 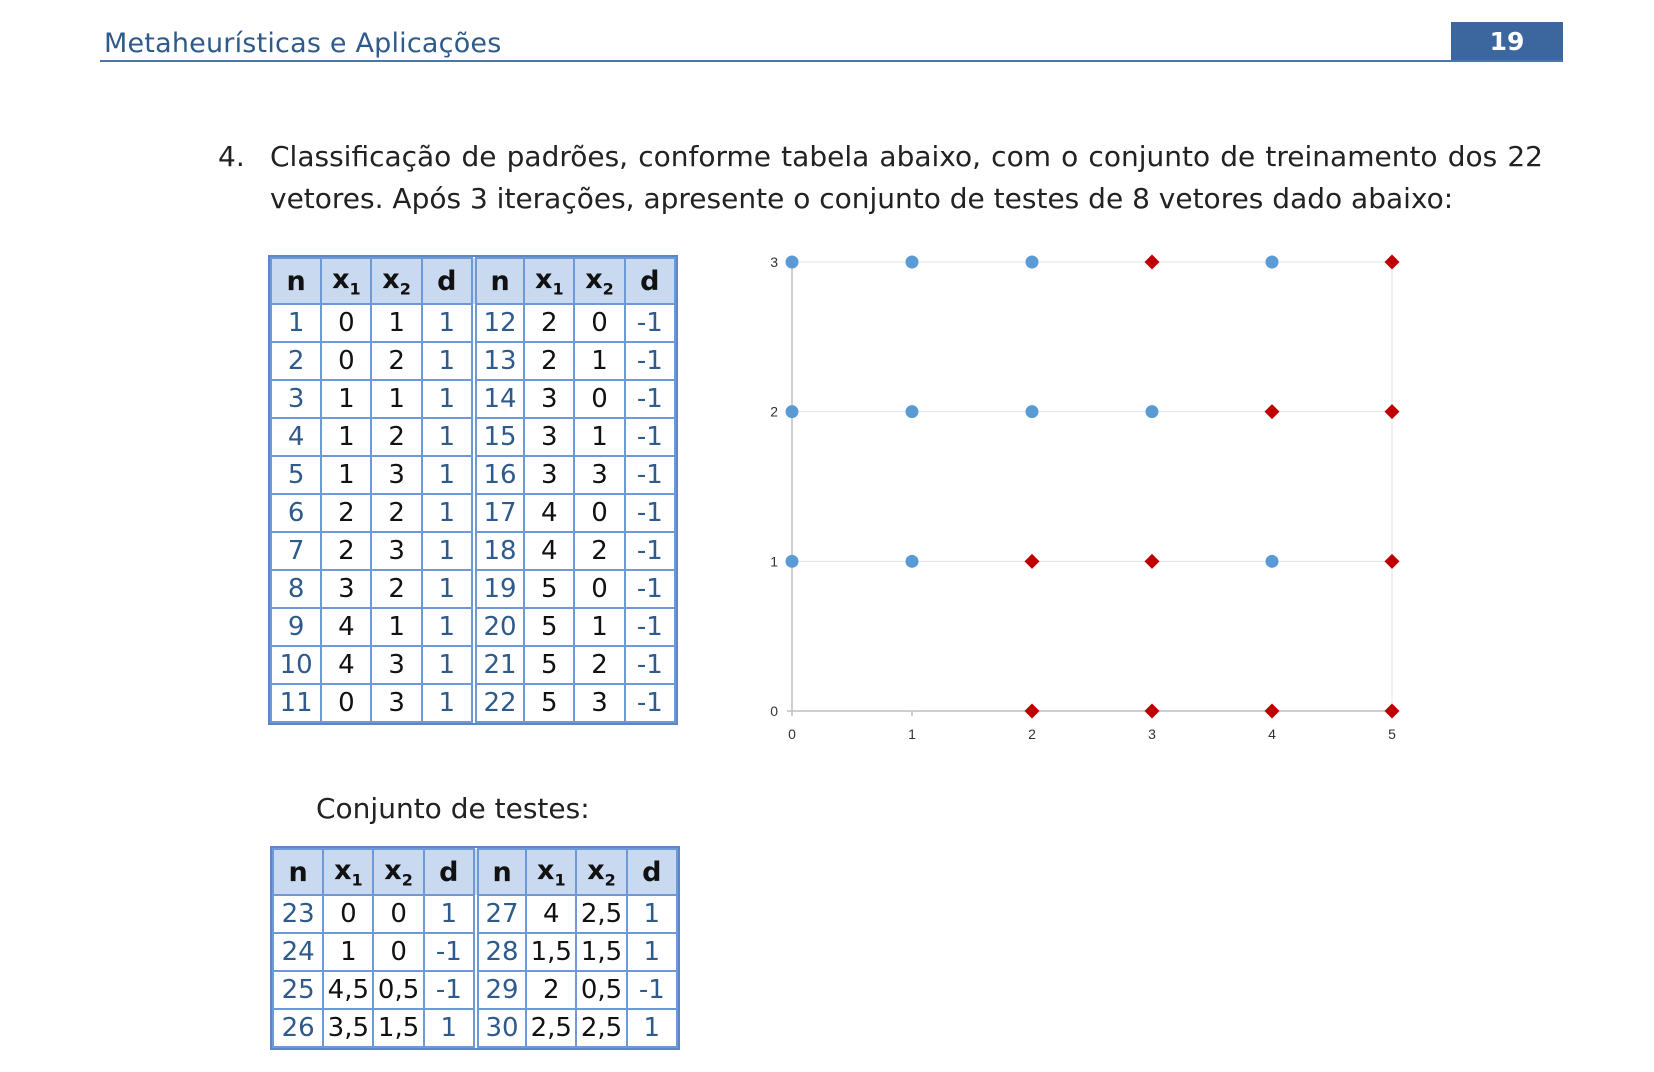 I want to click on cell-x2: 0,5, so click(x=601, y=990).